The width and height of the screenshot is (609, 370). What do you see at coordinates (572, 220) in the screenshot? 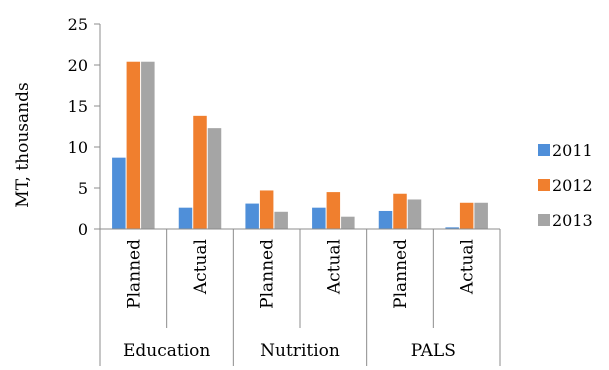
I see `legend-label-2013: 2013` at bounding box center [572, 220].